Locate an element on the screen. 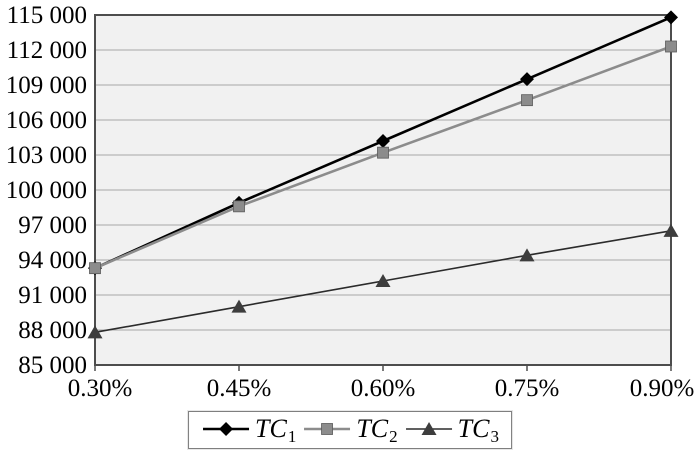 The height and width of the screenshot is (458, 700). legend-item-tc2: TC 2 is located at coordinates (350, 430).